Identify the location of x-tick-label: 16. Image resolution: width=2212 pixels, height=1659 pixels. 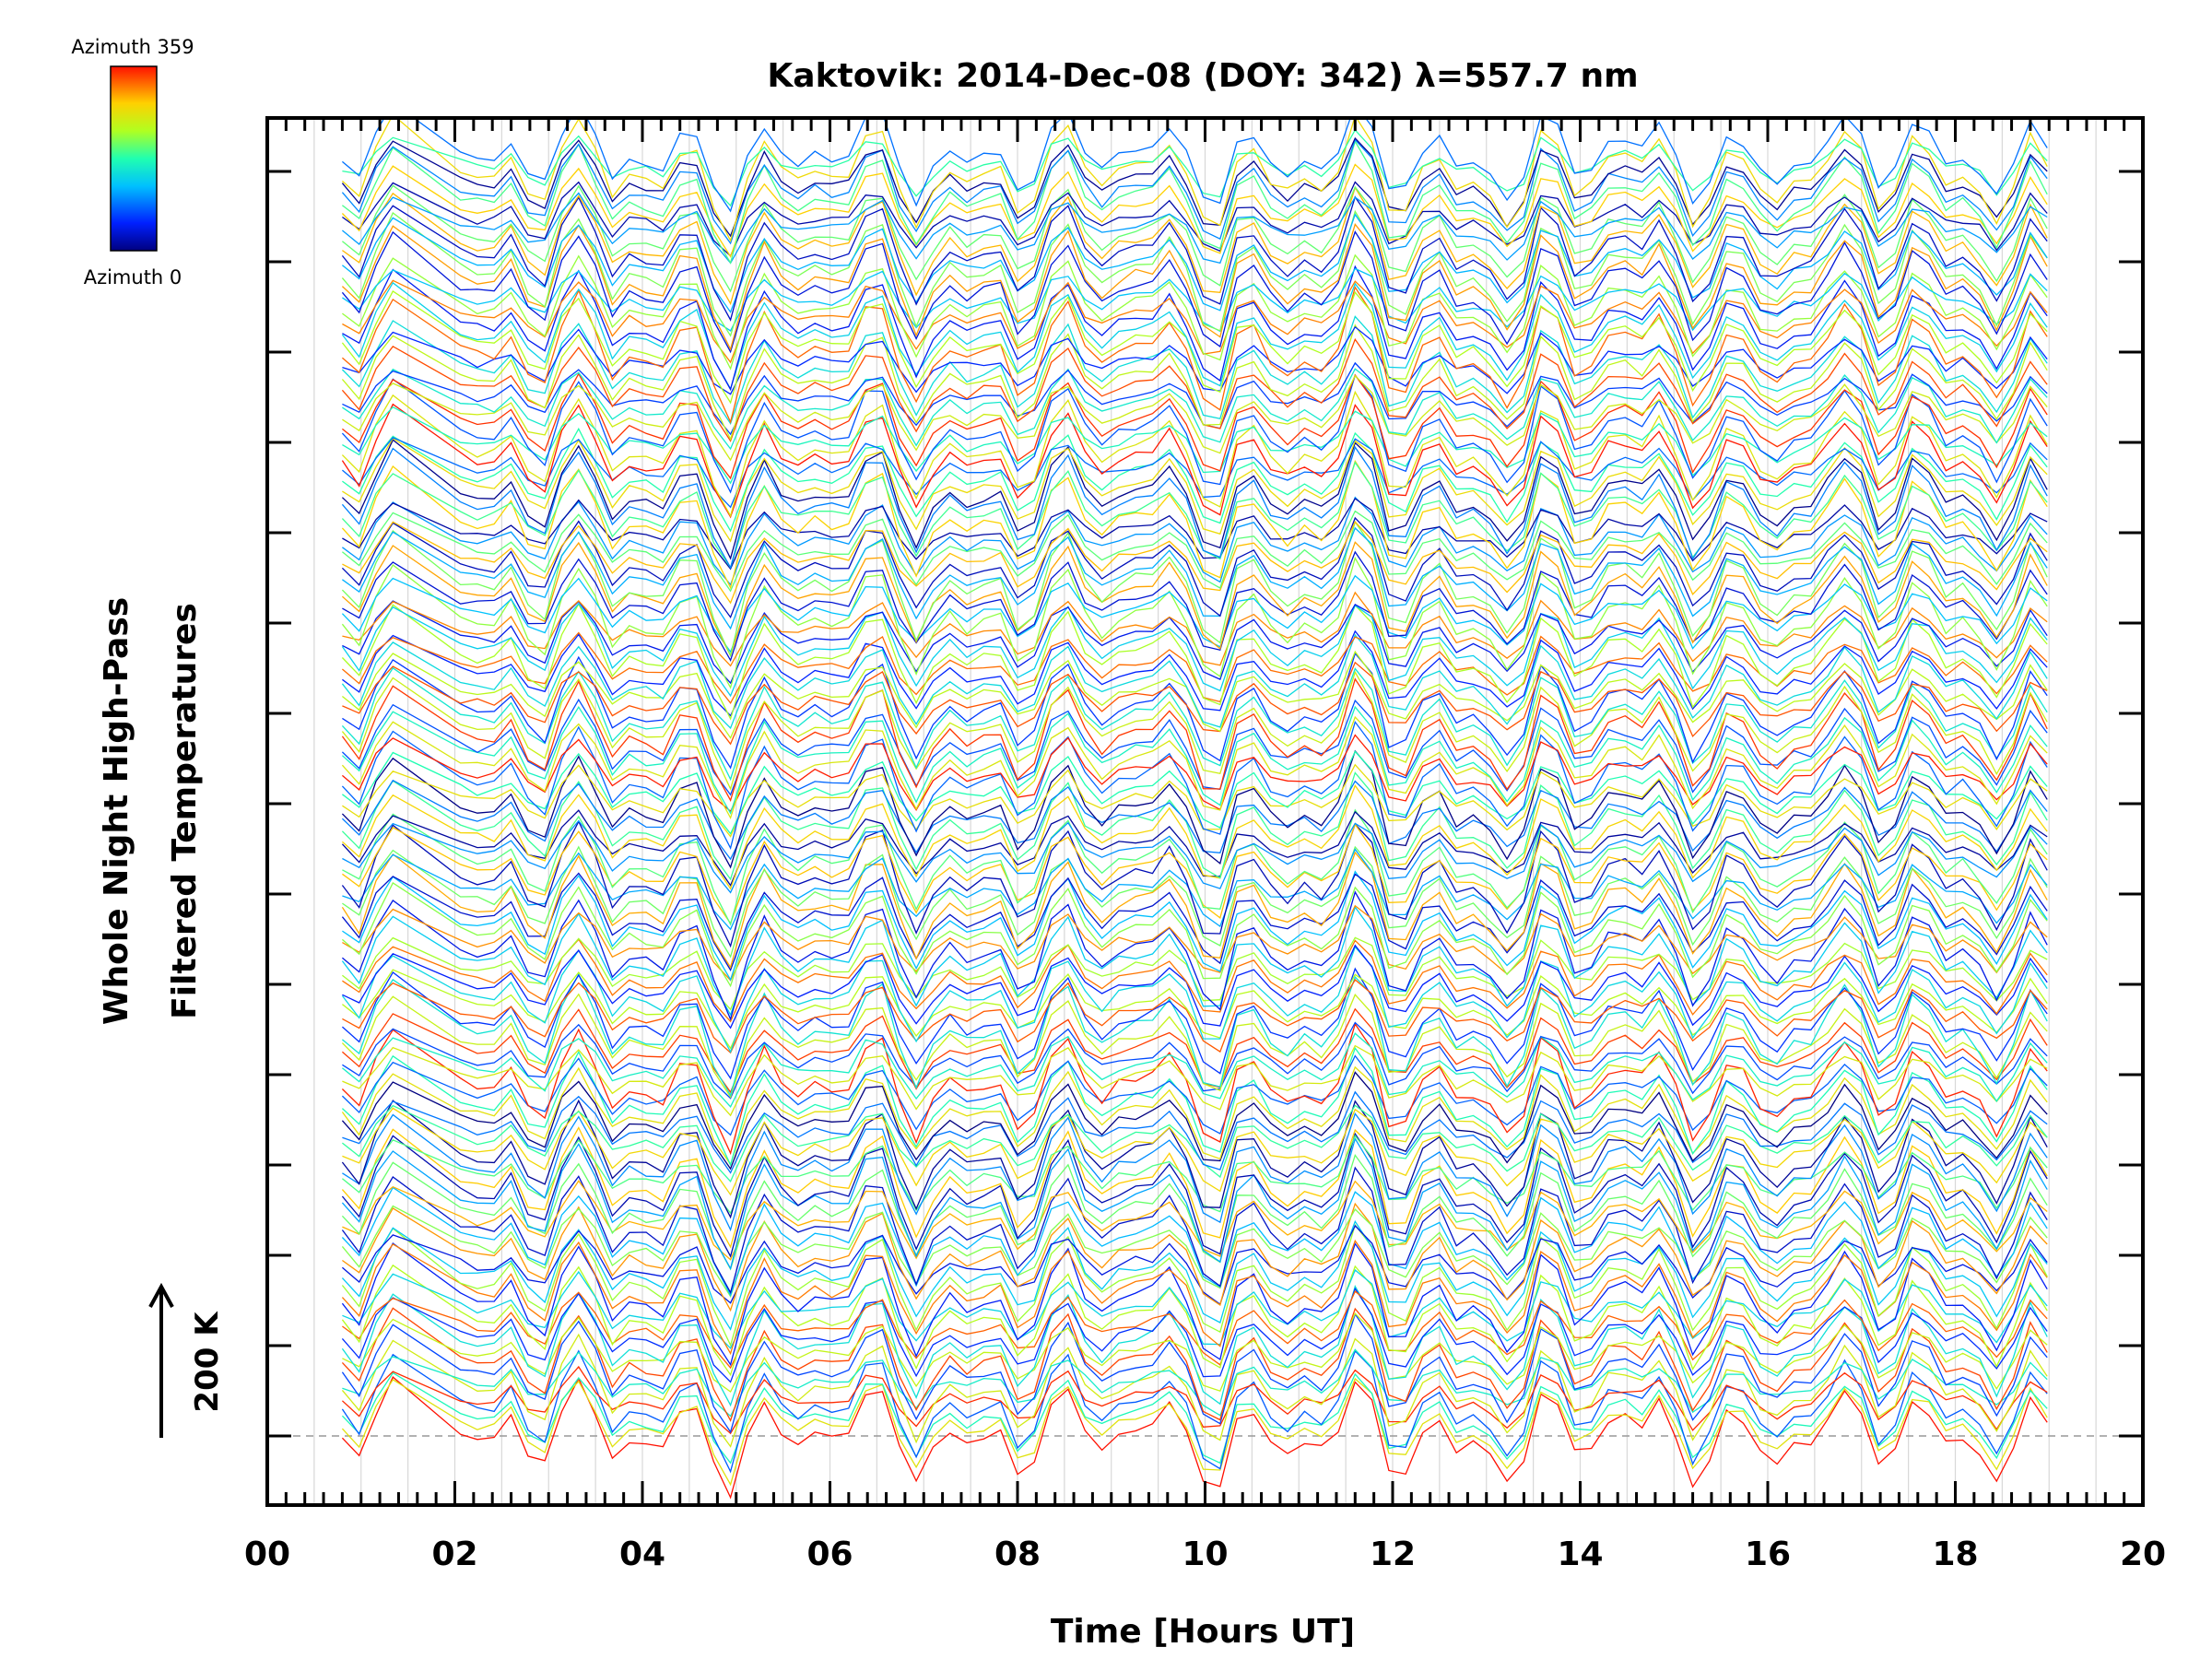
(1768, 1554).